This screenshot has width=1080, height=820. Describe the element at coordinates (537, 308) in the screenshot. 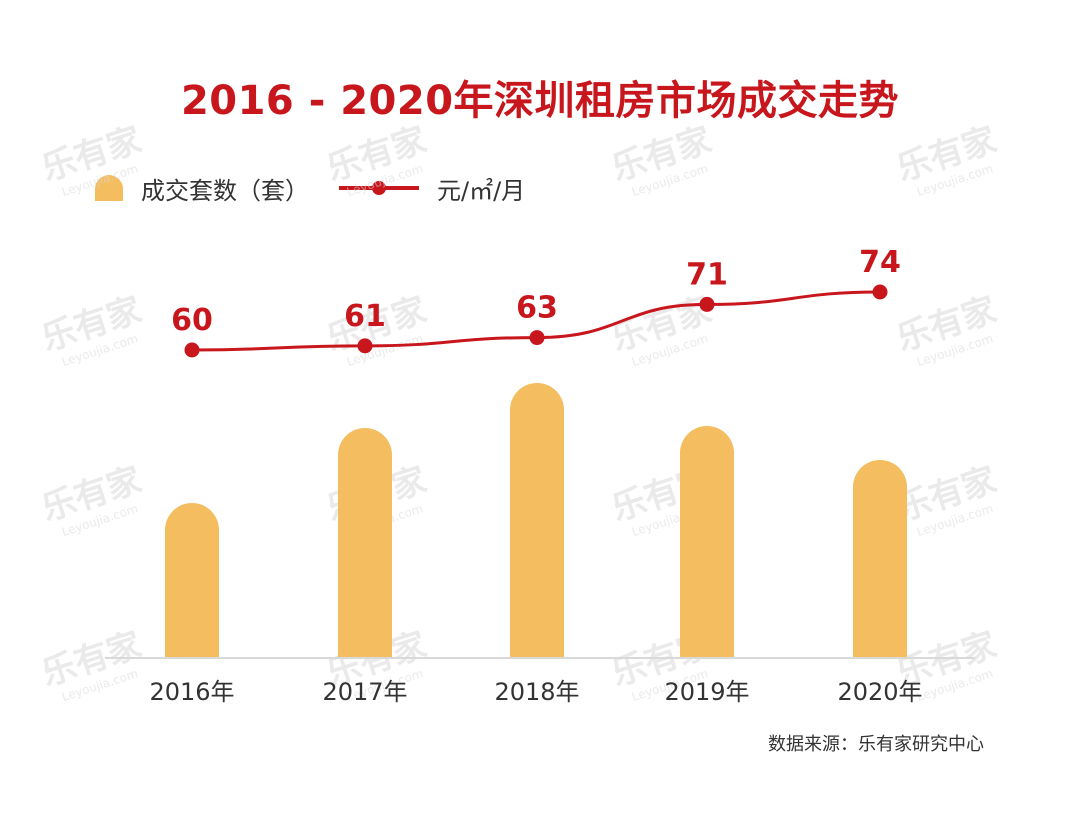

I see `line-data-label: 63` at that location.